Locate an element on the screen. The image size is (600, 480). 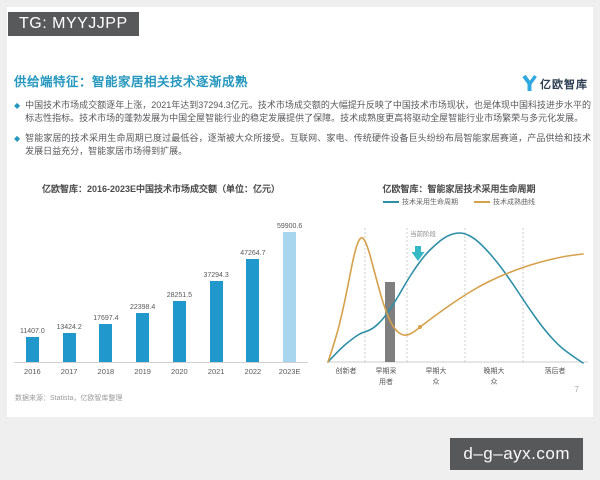
page-number: 7 is located at coordinates (576, 389).